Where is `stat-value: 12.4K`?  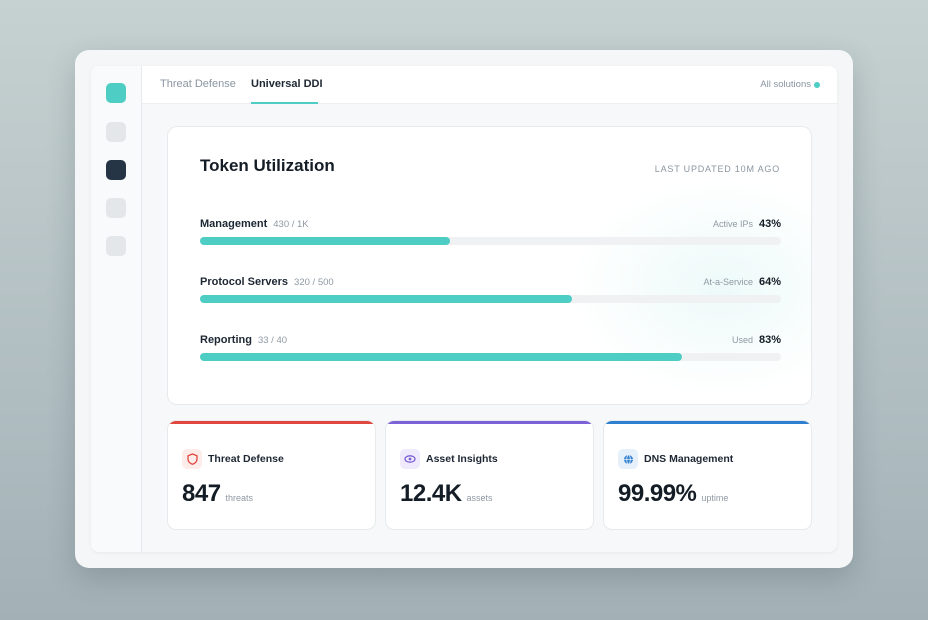 stat-value: 12.4K is located at coordinates (431, 493).